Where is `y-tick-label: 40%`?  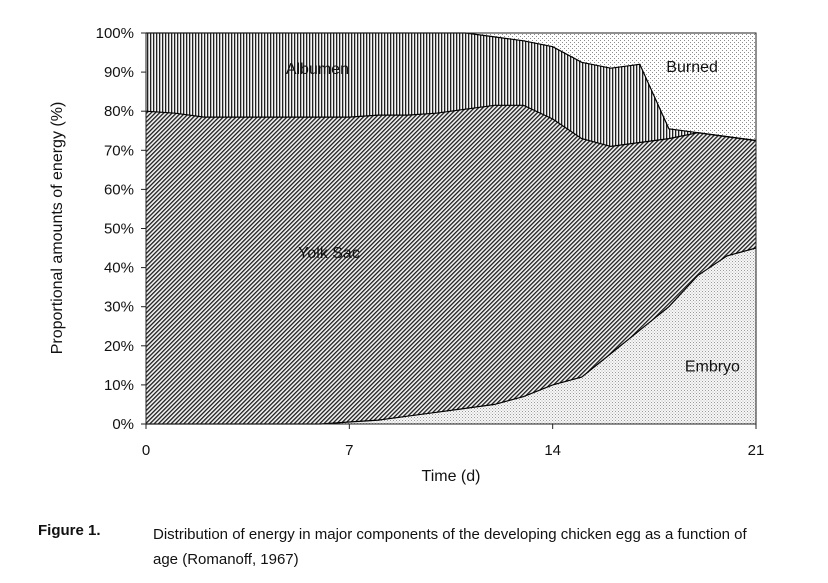 y-tick-label: 40% is located at coordinates (119, 268).